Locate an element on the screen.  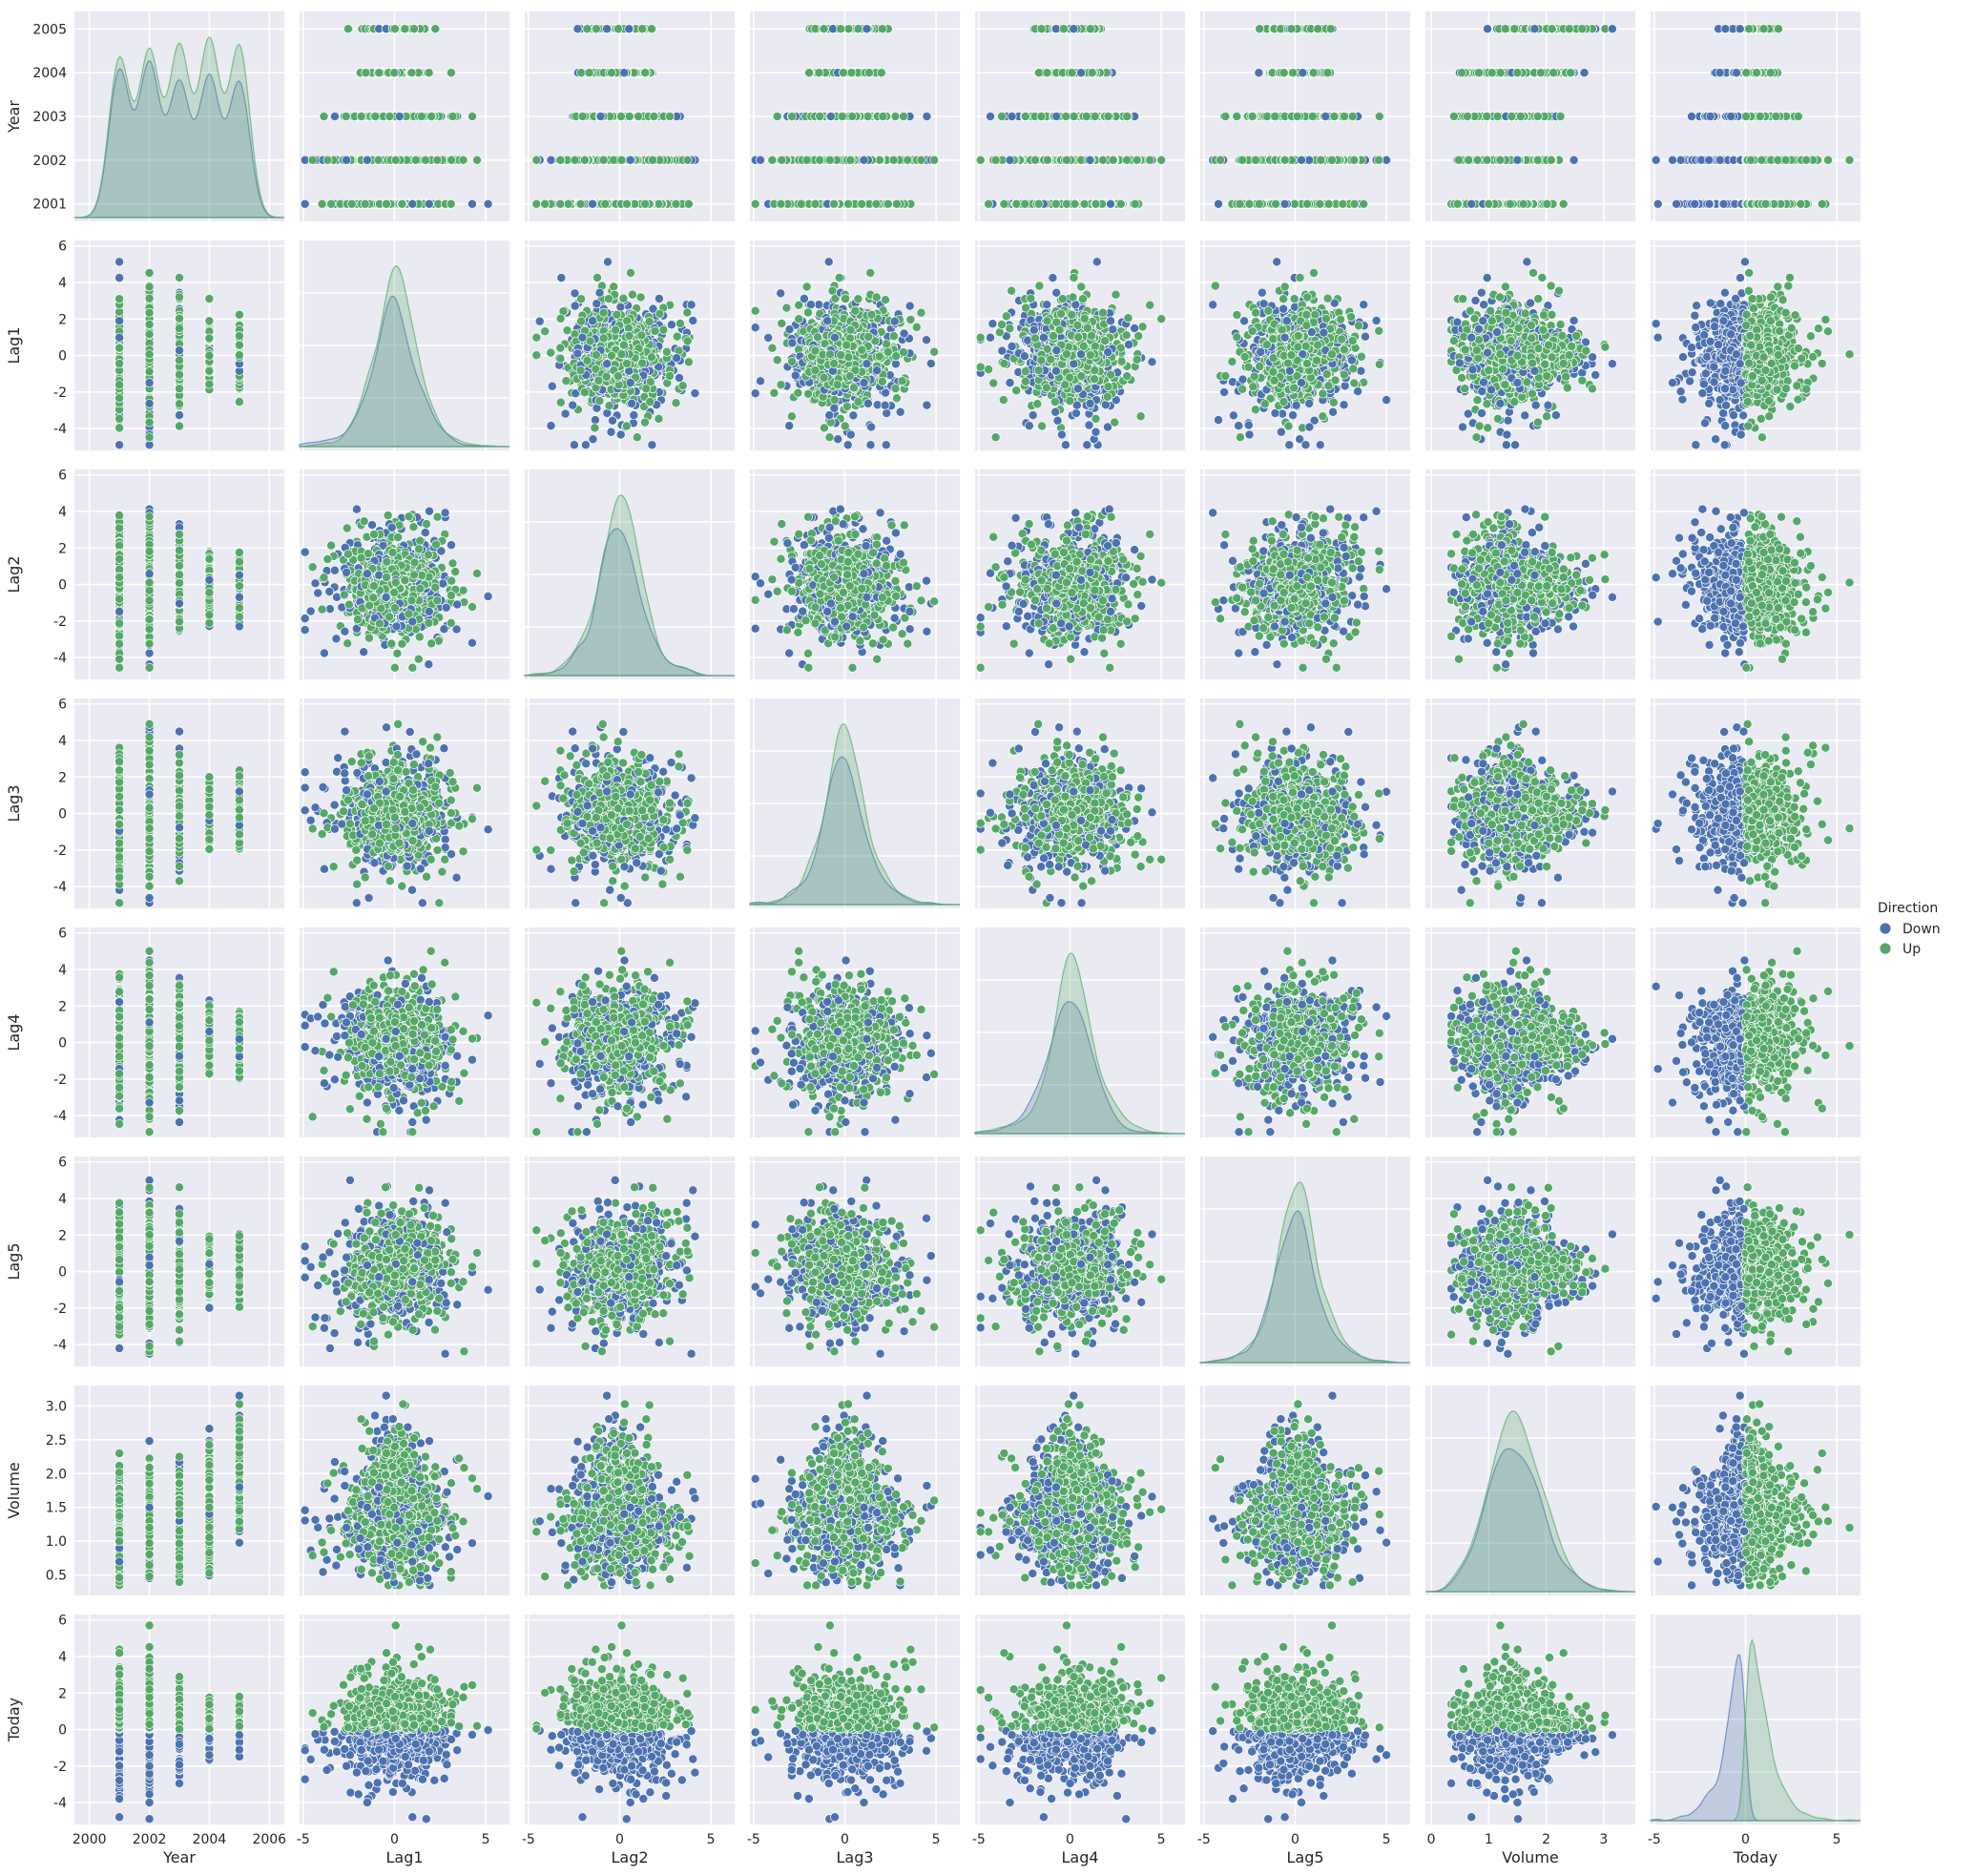
ytick-label: 2001 is located at coordinates (50, 205).